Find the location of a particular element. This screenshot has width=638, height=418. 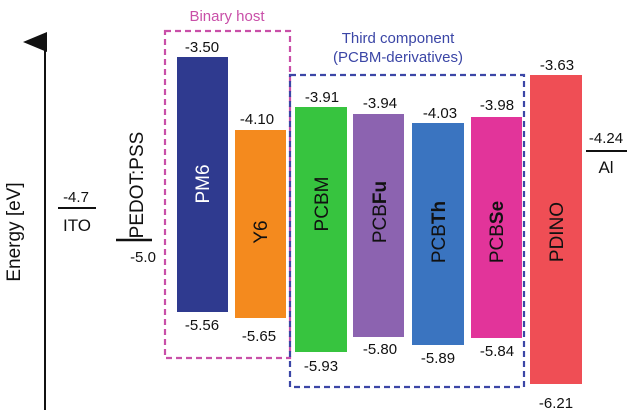

pcbse-name: PCBSe is located at coordinates (497, 232).